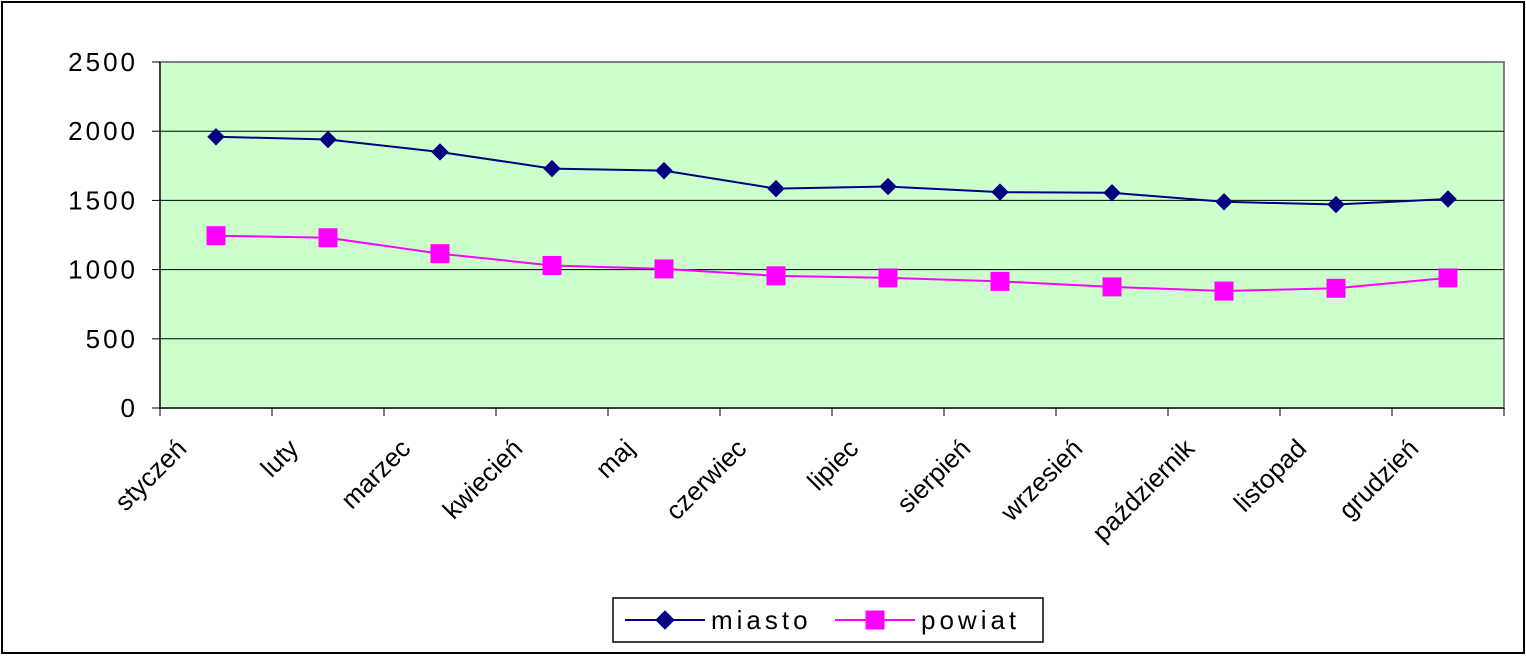 The image size is (1526, 660). I want to click on y-axis: 0 500 1000 1500 2000 2500, so click(114, 235).